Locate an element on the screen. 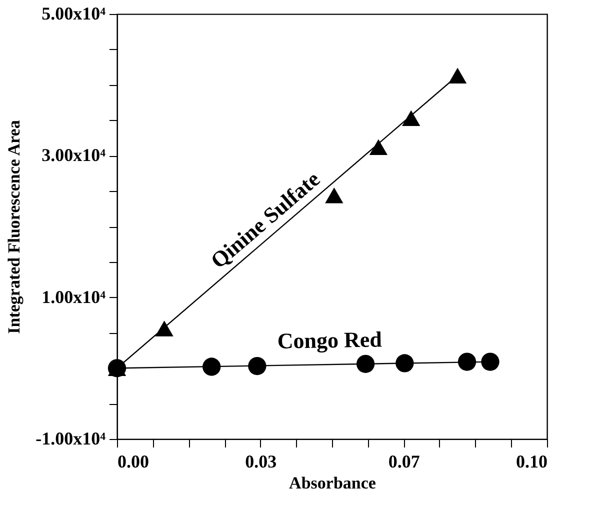 Image resolution: width=592 pixels, height=512 pixels. series-label: Congo Red is located at coordinates (329, 340).